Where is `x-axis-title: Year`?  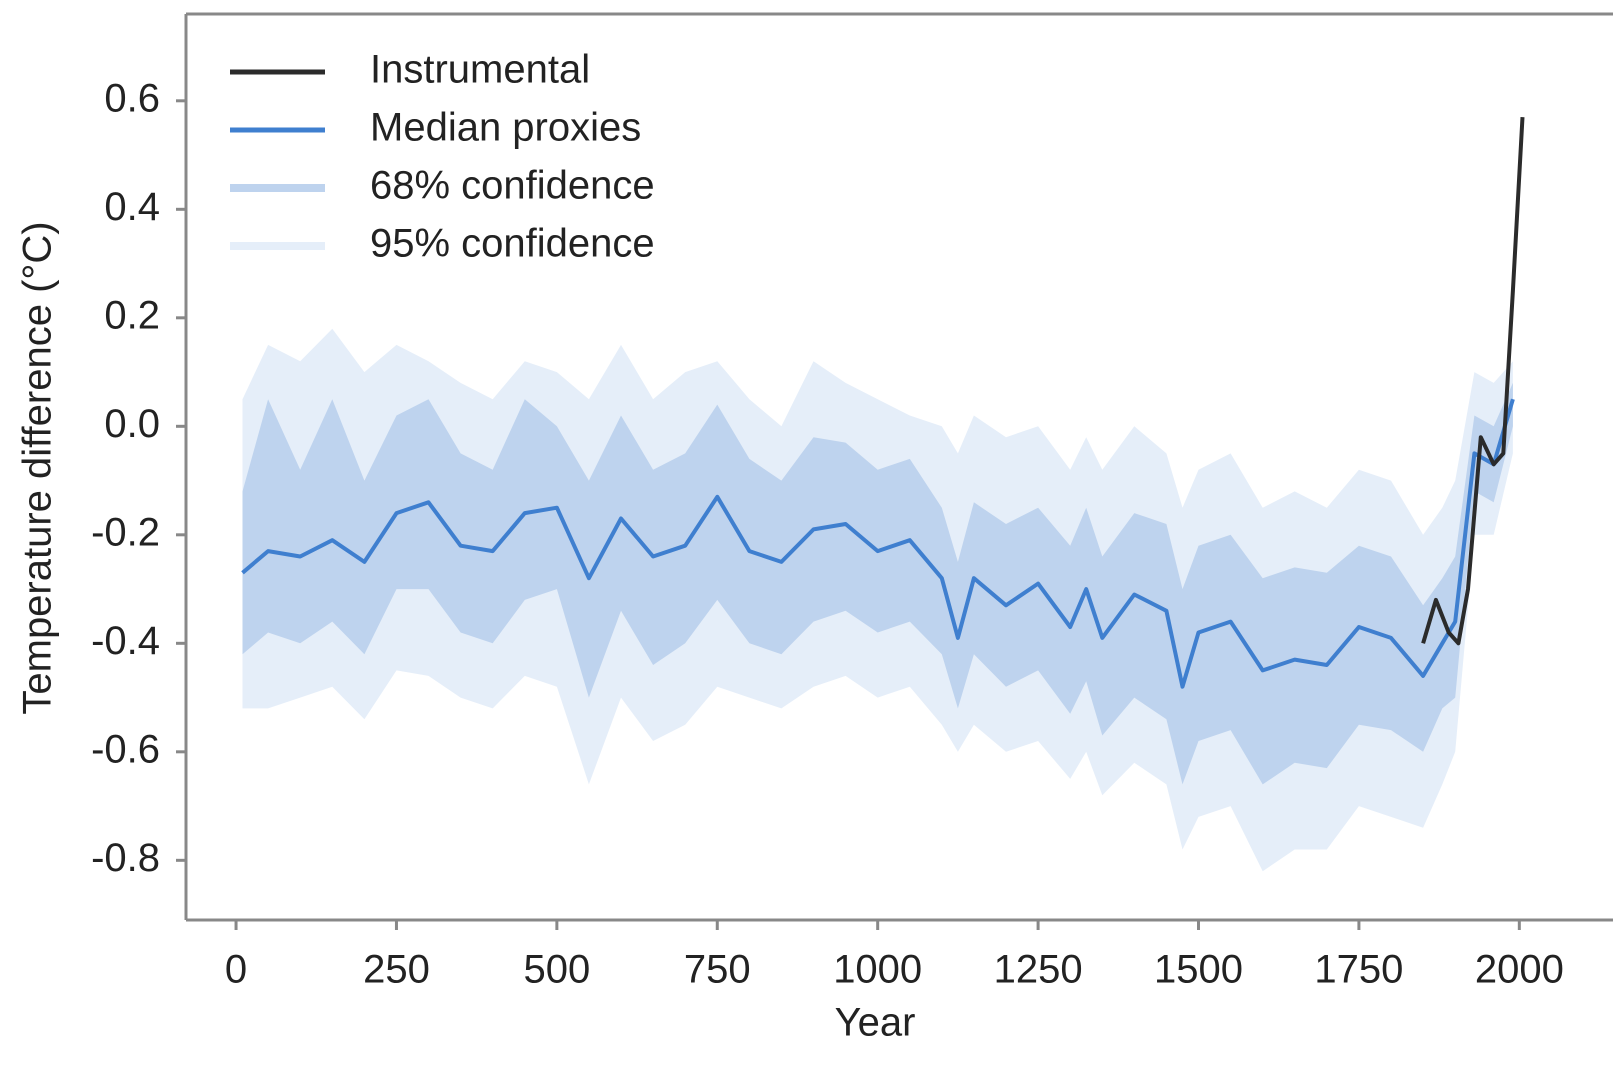
x-axis-title: Year is located at coordinates (875, 1023).